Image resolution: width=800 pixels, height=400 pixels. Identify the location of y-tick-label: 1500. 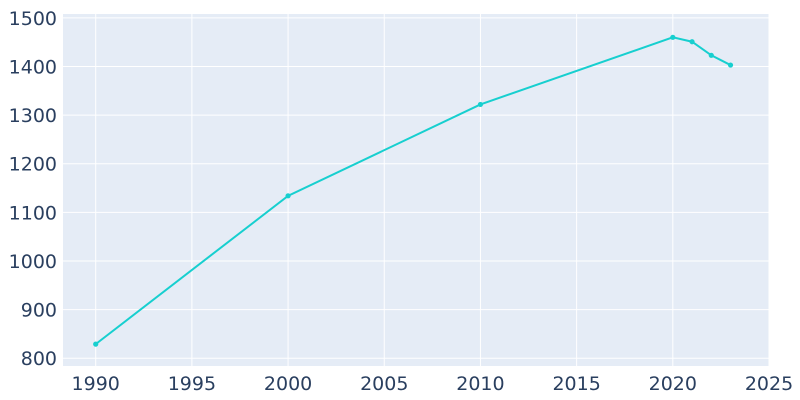
(33, 19).